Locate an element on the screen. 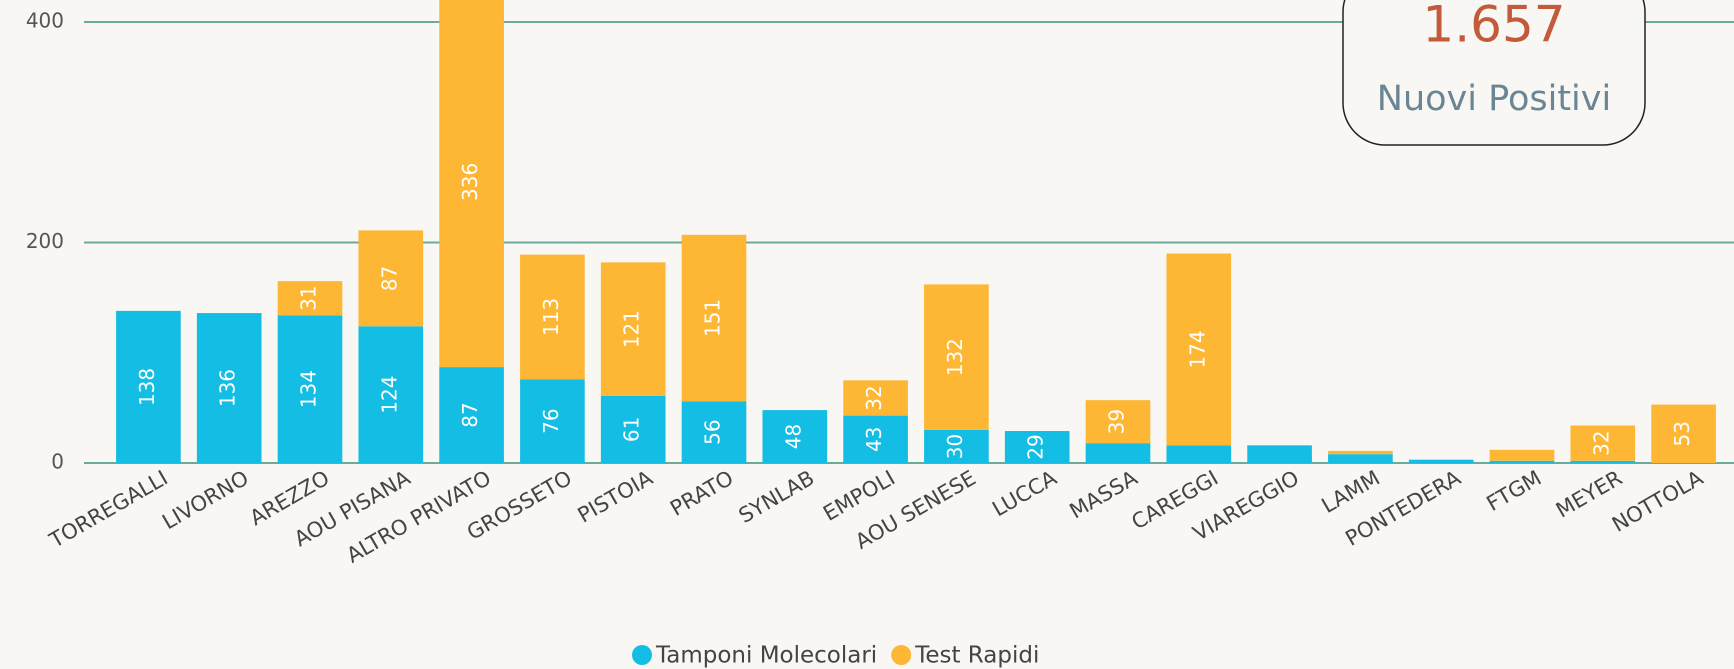 This screenshot has height=669, width=1734. data-label: 30 is located at coordinates (955, 446).